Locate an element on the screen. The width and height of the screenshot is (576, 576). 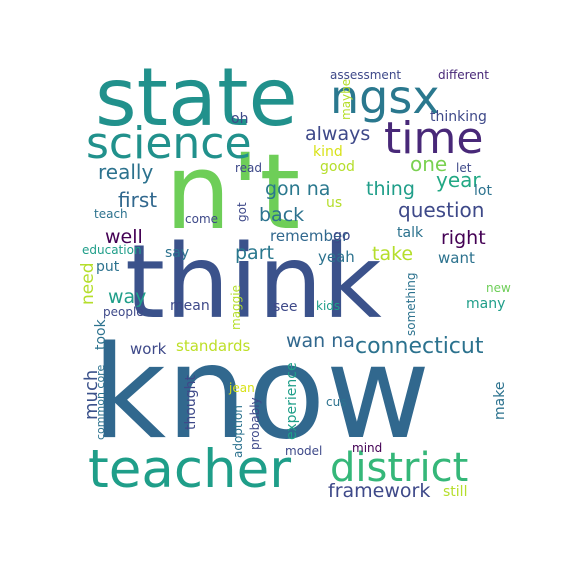
word-us: us is located at coordinates (334, 203).